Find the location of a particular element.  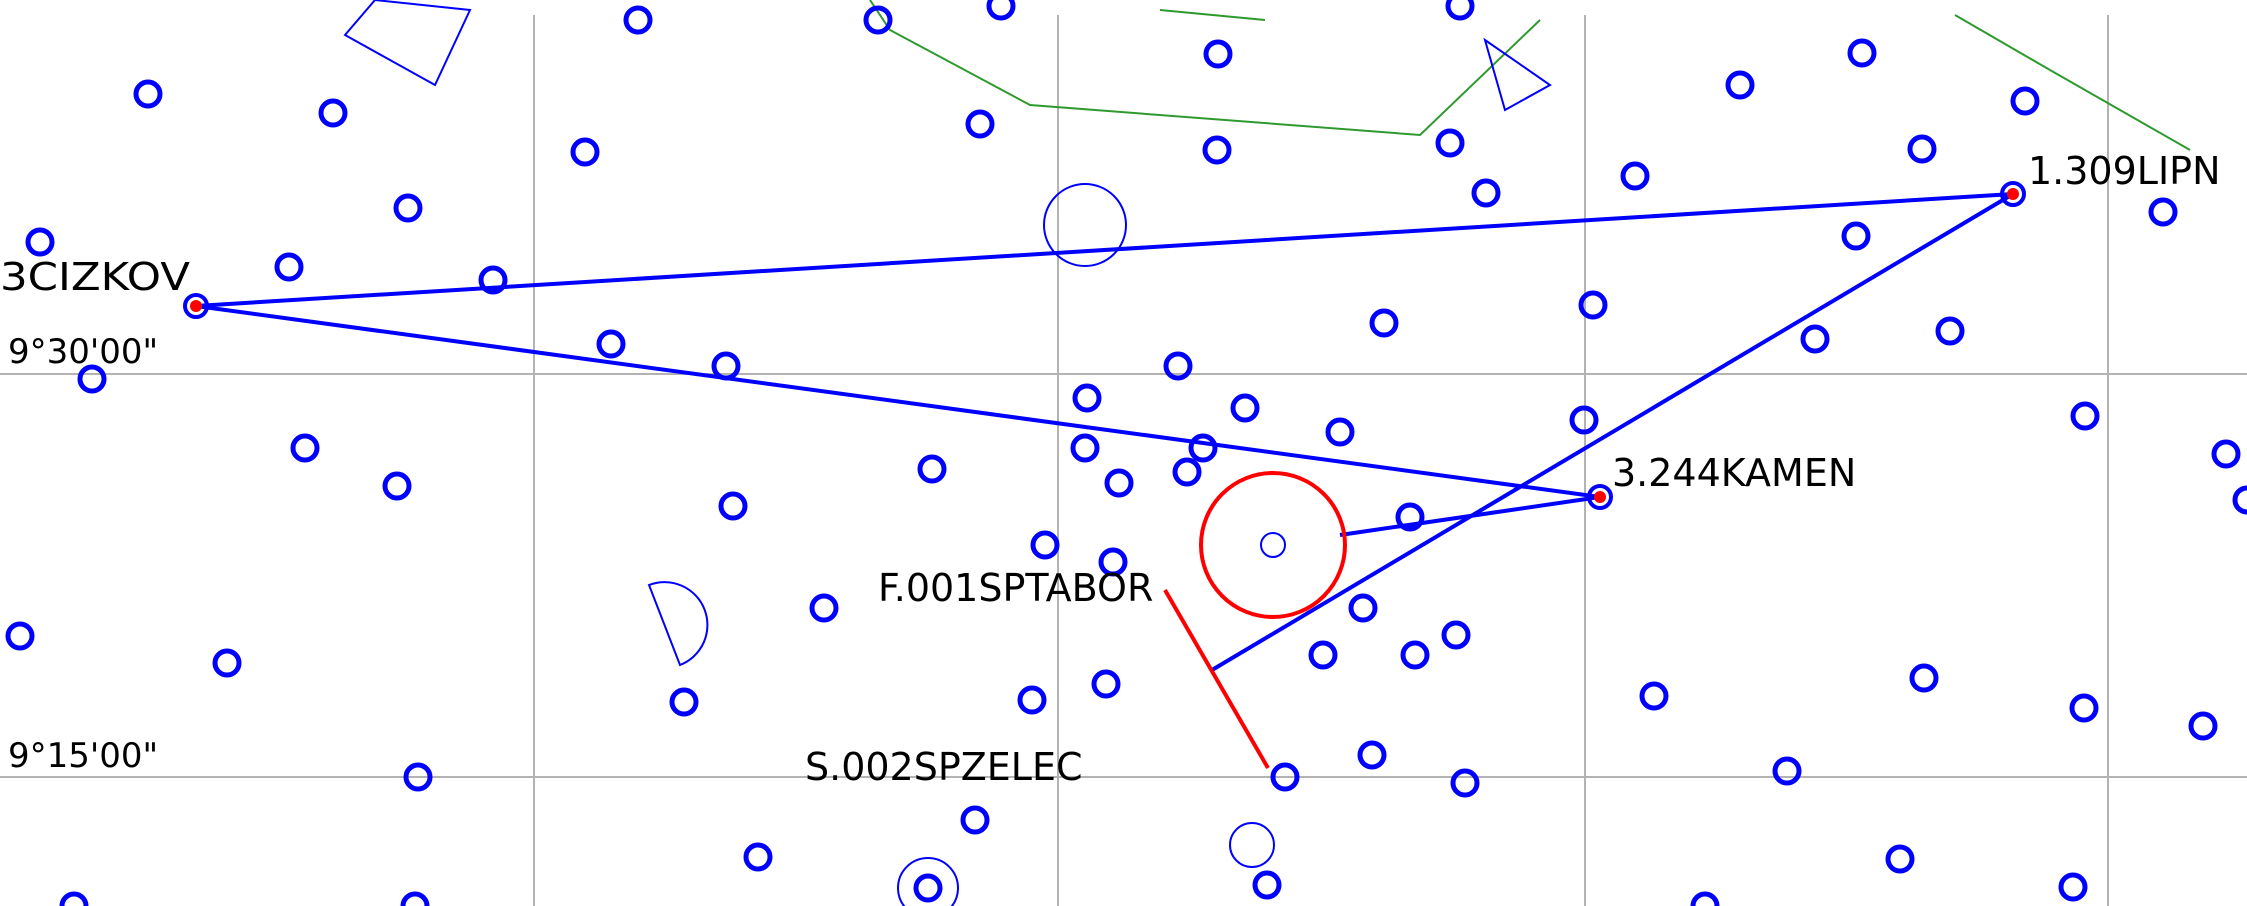

station-label-cizkov: 3CIZKOV is located at coordinates (95, 277).